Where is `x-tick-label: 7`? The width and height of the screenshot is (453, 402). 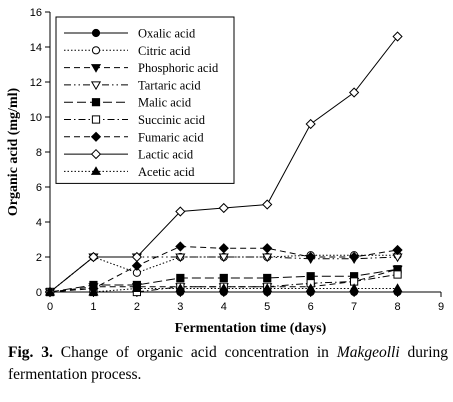
x-tick-label: 7 is located at coordinates (354, 307).